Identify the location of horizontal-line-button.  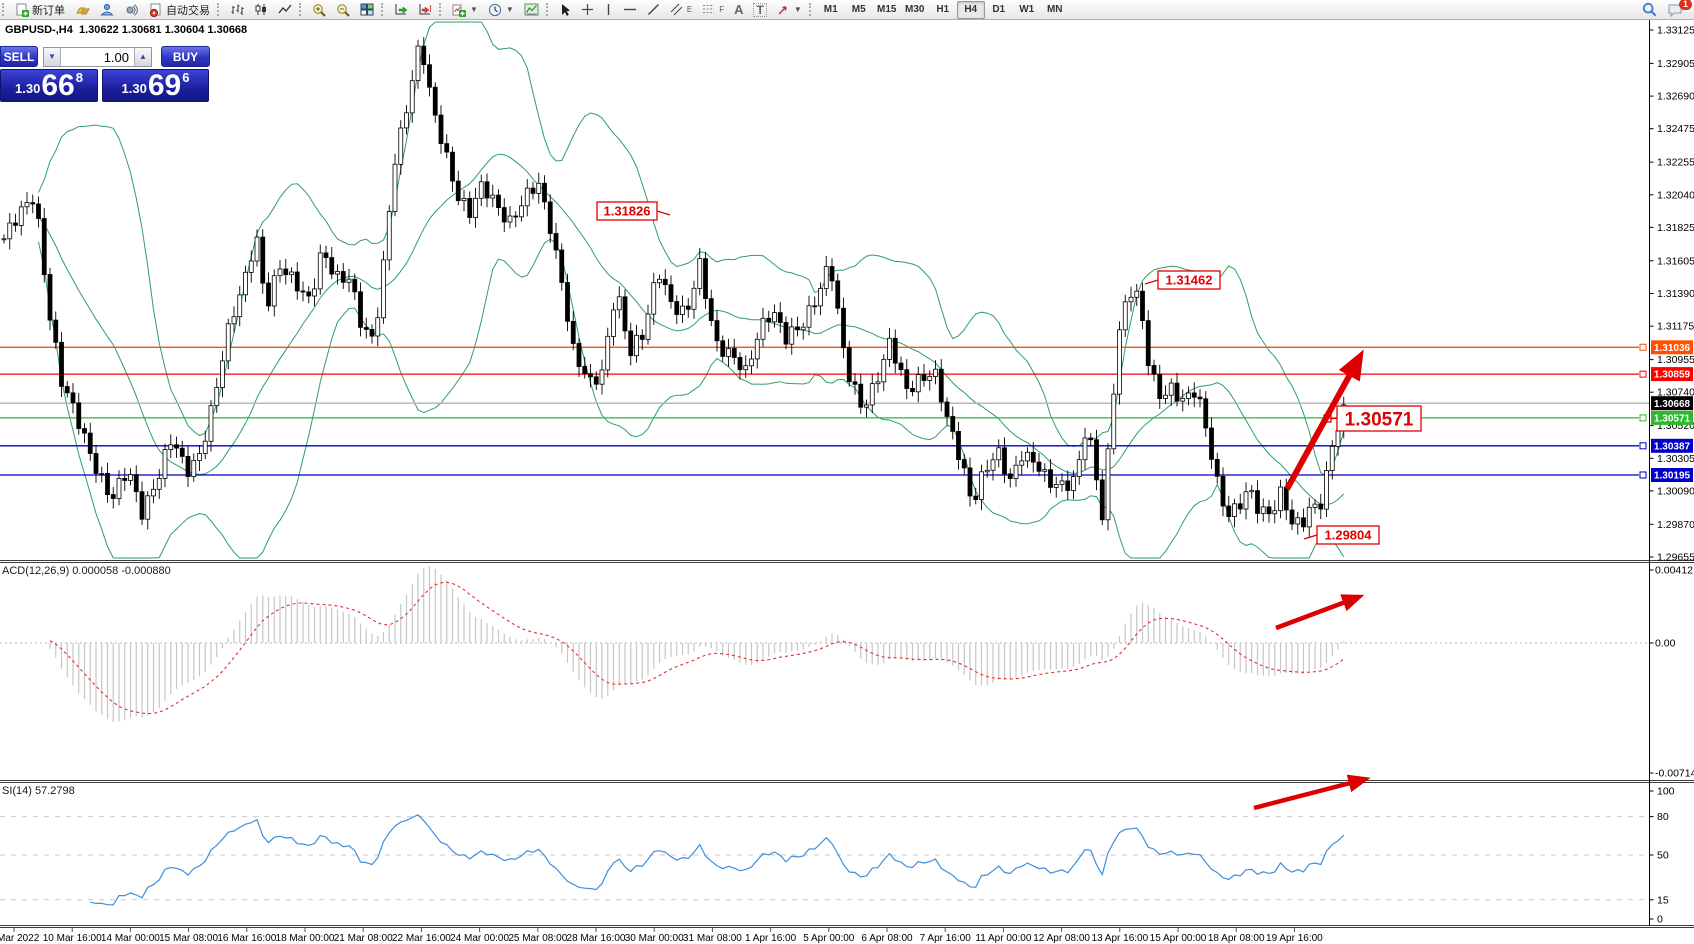
(630, 10).